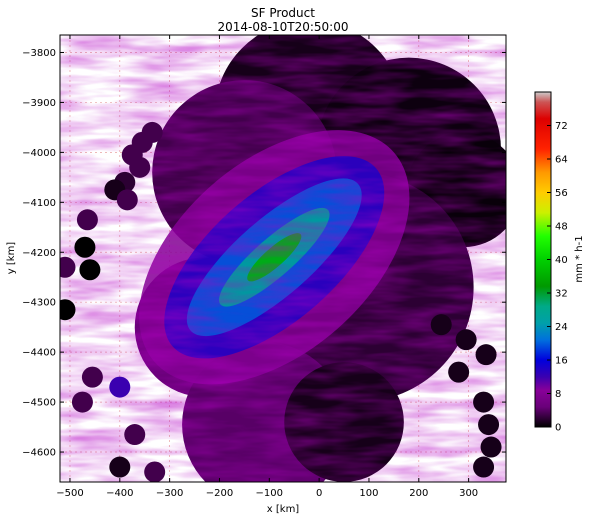 This screenshot has width=589, height=519. I want to click on colorbar-tick-label-3: 24, so click(561, 327).